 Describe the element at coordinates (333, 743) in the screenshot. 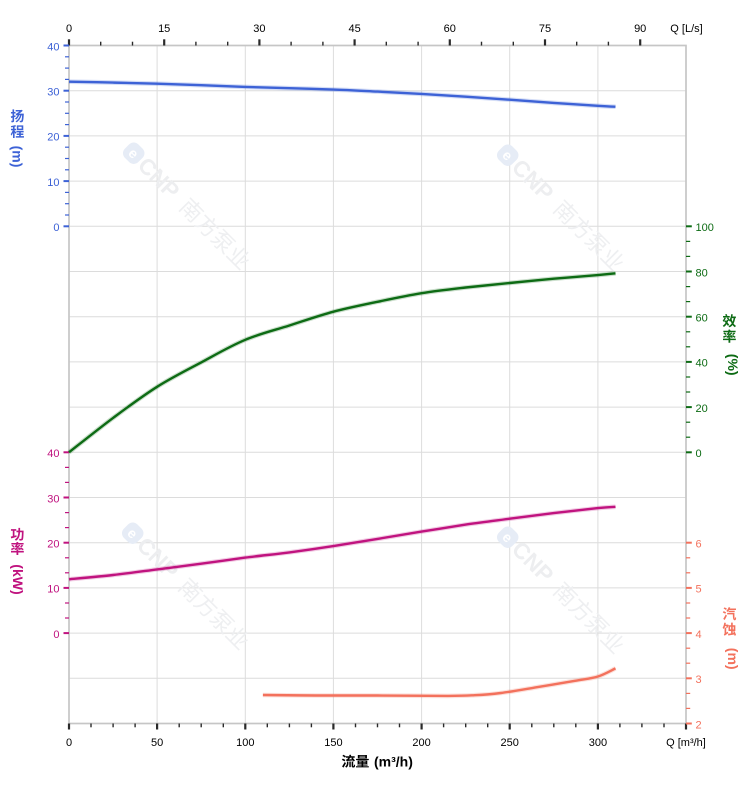

I see `svg-text: 150` at that location.